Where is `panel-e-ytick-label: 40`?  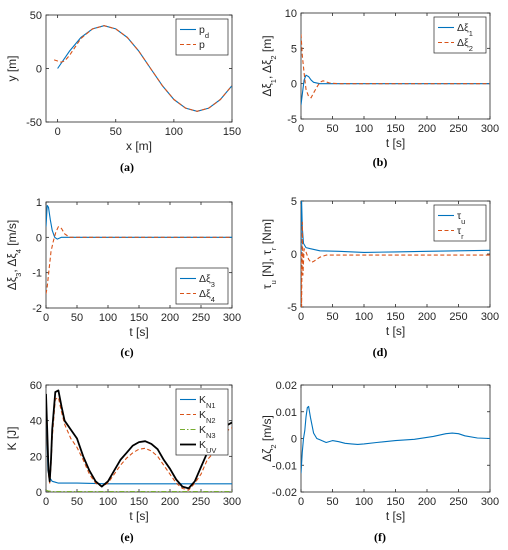
panel-e-ytick-label: 40 is located at coordinates (36, 422).